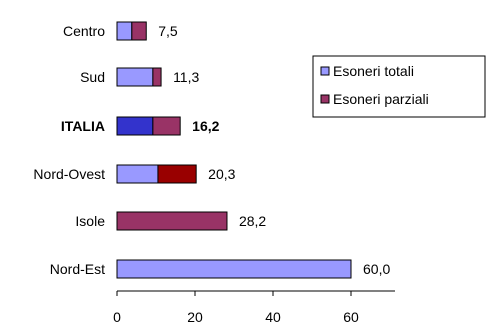 This screenshot has height=325, width=488. I want to click on bar-nord-ovest-esoneri-parziali, so click(177, 174).